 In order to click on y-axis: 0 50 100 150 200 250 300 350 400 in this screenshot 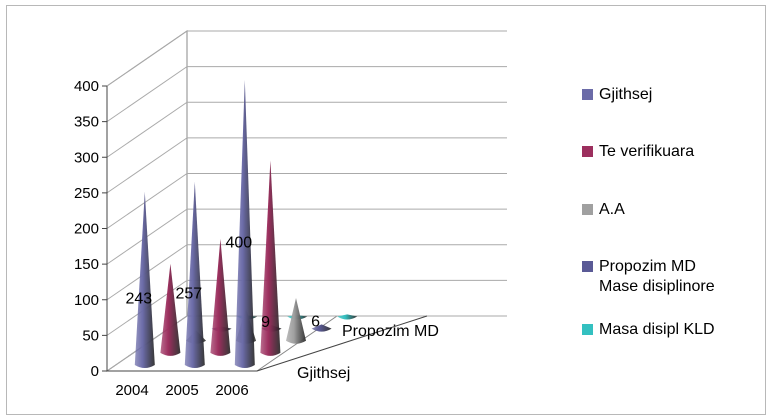, I will do `click(91, 229)`.